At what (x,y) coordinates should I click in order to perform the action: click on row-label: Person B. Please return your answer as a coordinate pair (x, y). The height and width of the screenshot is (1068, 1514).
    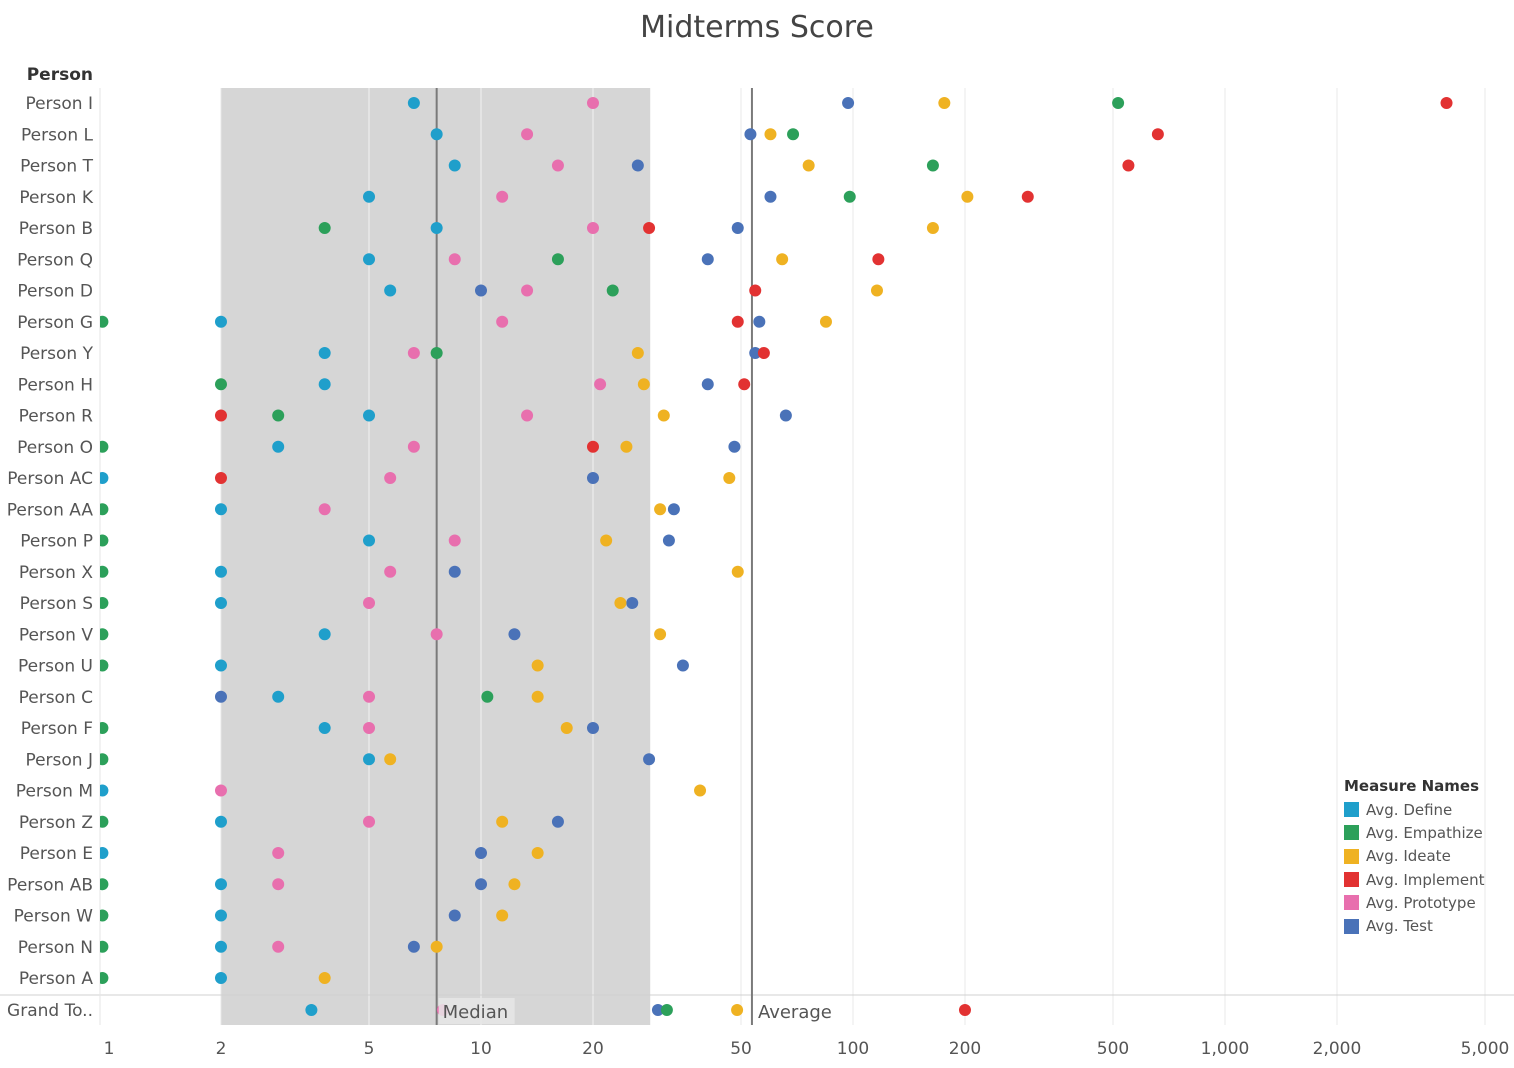
    Looking at the image, I should click on (56, 229).